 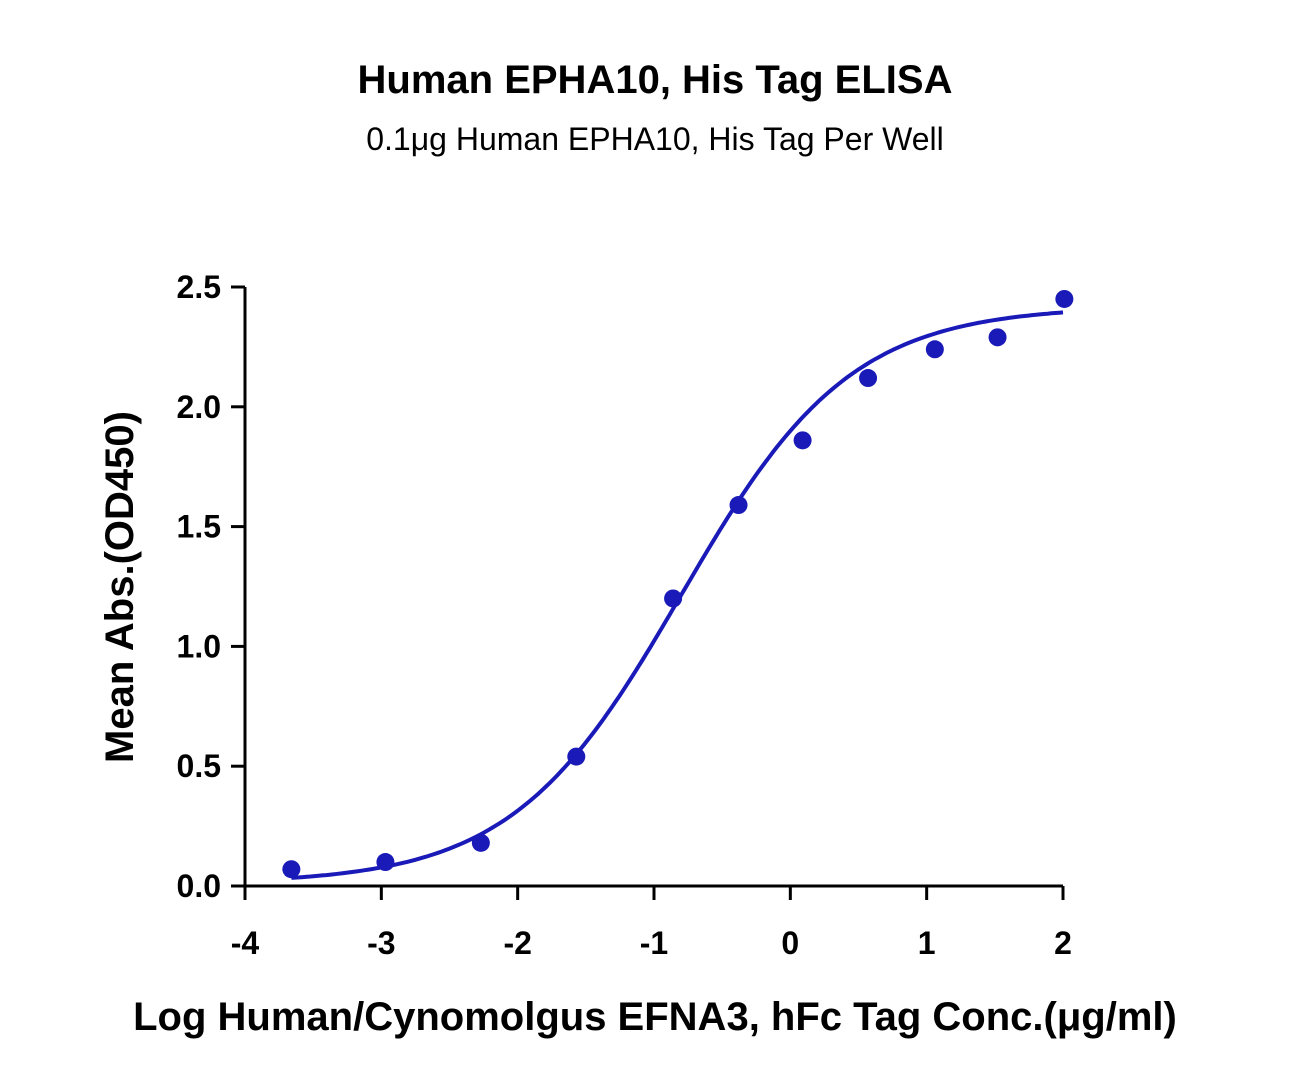 What do you see at coordinates (199, 287) in the screenshot?
I see `y-tick-label: 2.5` at bounding box center [199, 287].